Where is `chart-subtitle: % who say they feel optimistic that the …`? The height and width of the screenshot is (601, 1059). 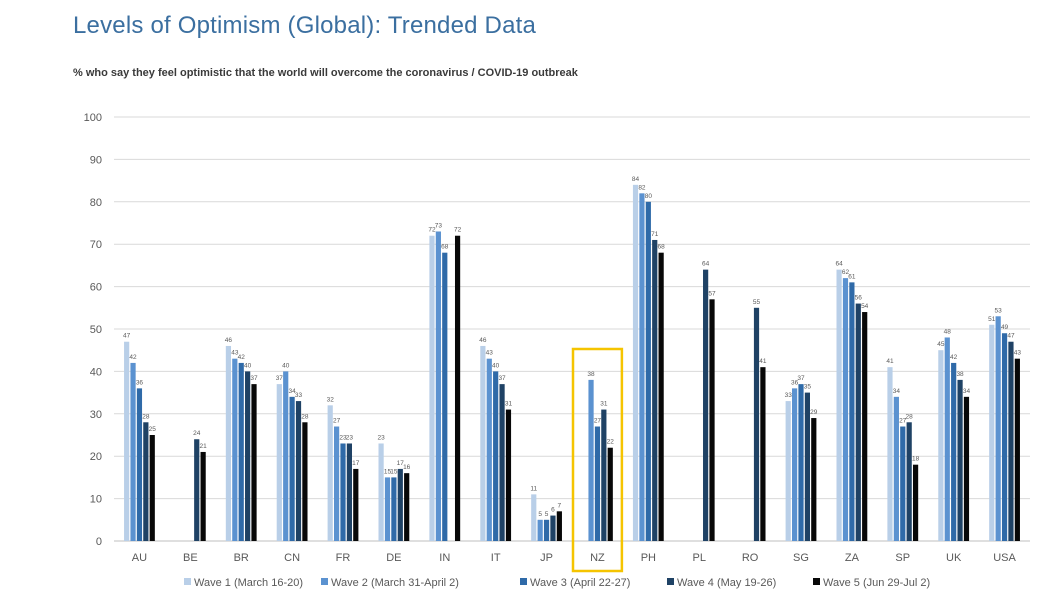
chart-subtitle: % who say they feel optimistic that the … is located at coordinates (325, 73).